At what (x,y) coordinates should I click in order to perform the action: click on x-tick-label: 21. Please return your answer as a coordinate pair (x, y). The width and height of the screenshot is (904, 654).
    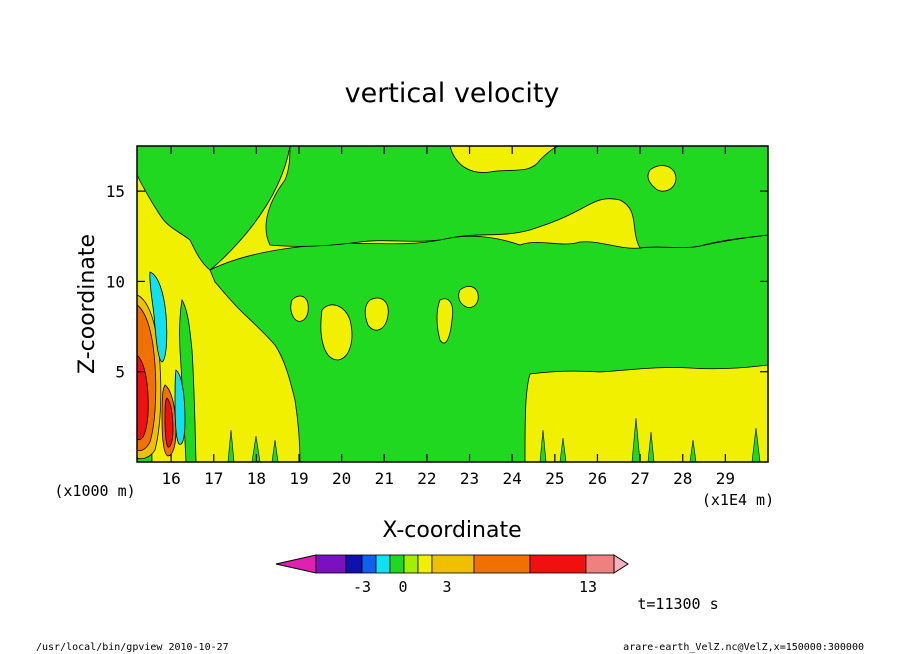
    Looking at the image, I should click on (384, 478).